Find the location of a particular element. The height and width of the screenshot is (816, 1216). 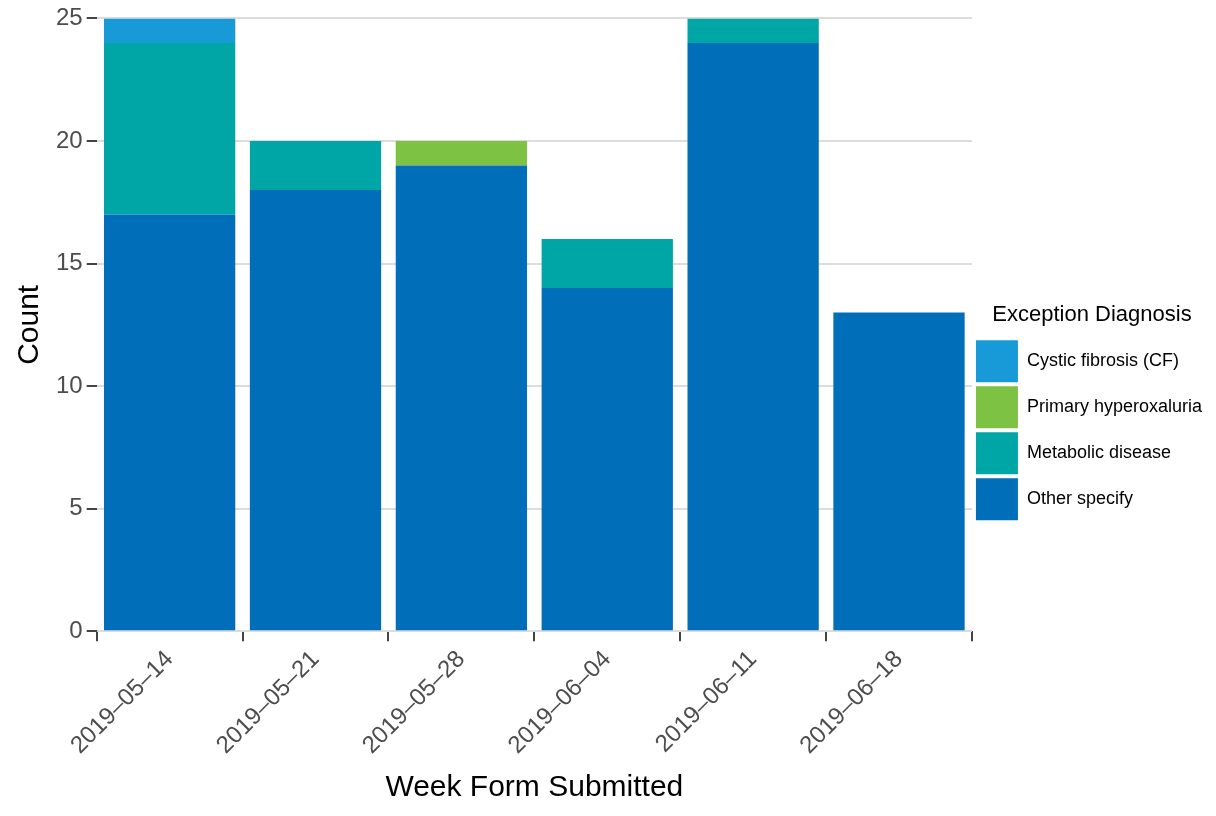

y-tick-label: 15 is located at coordinates (69, 262).